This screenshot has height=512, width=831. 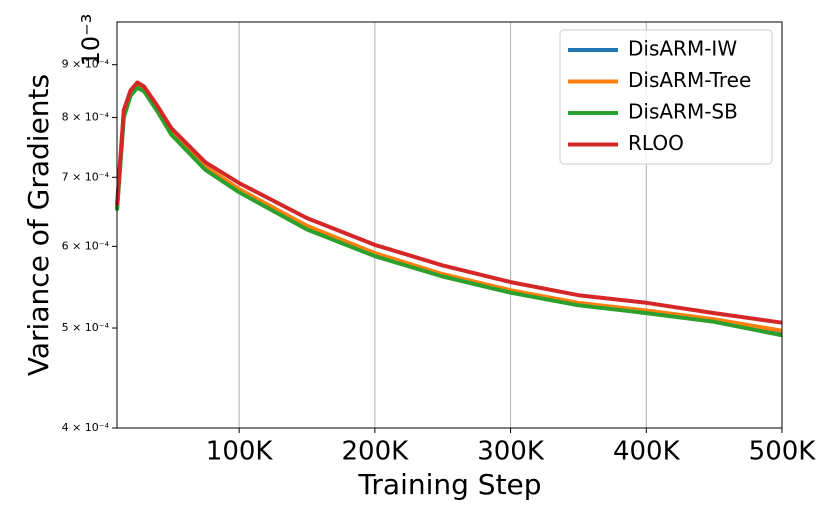 I want to click on legend-box, so click(x=666, y=97).